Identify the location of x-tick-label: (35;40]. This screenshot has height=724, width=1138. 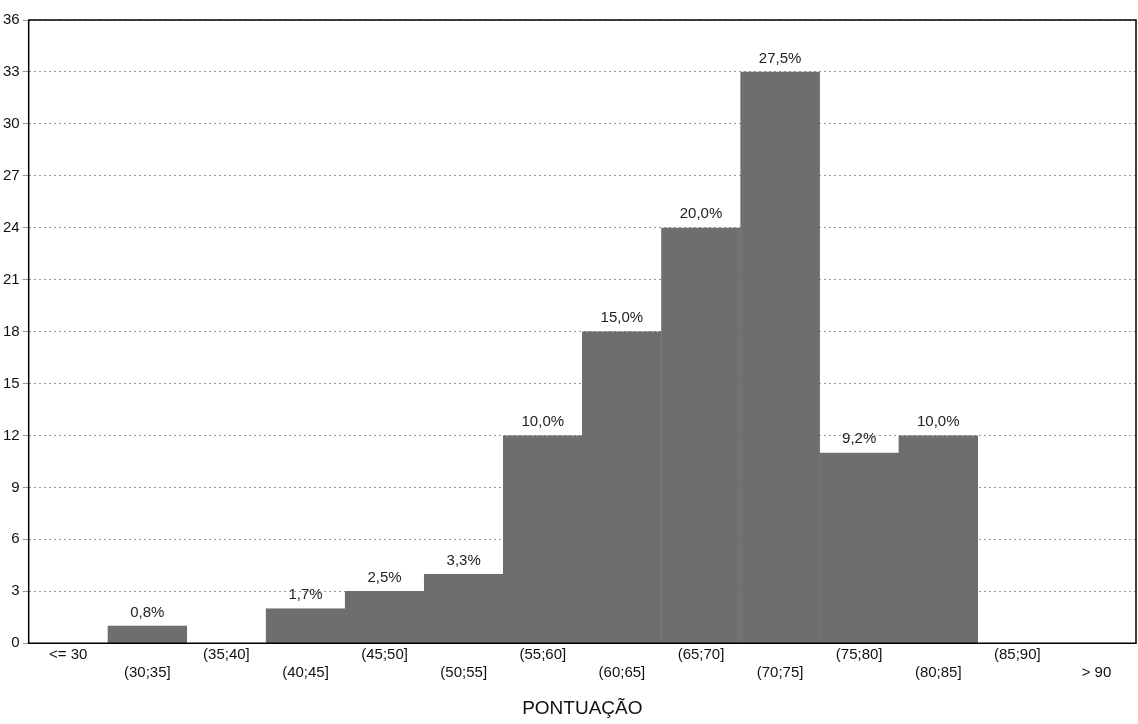
(226, 654).